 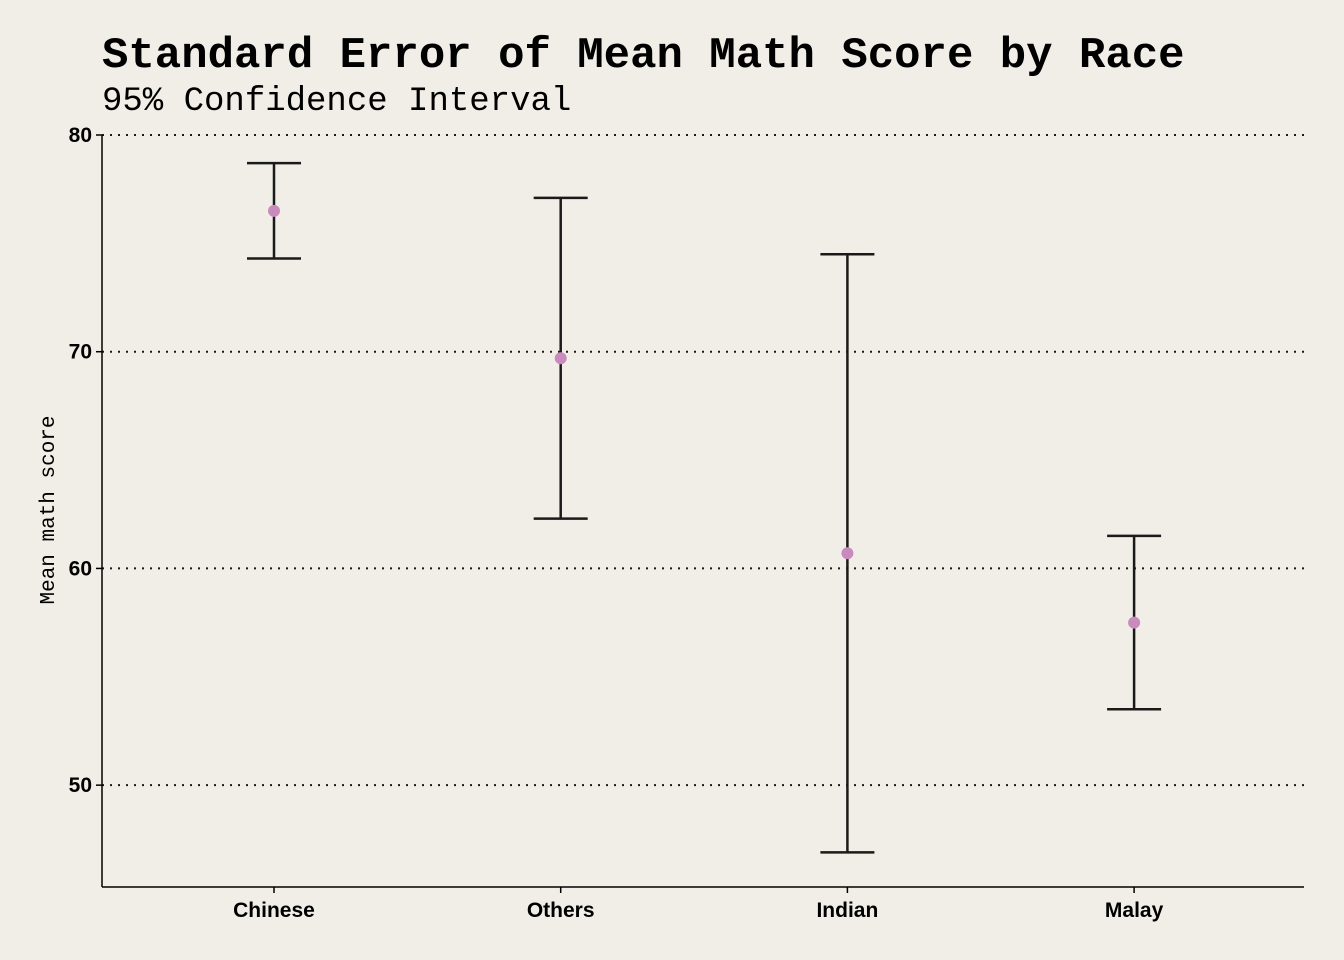 I want to click on y-tick-label: 50, so click(x=80, y=785).